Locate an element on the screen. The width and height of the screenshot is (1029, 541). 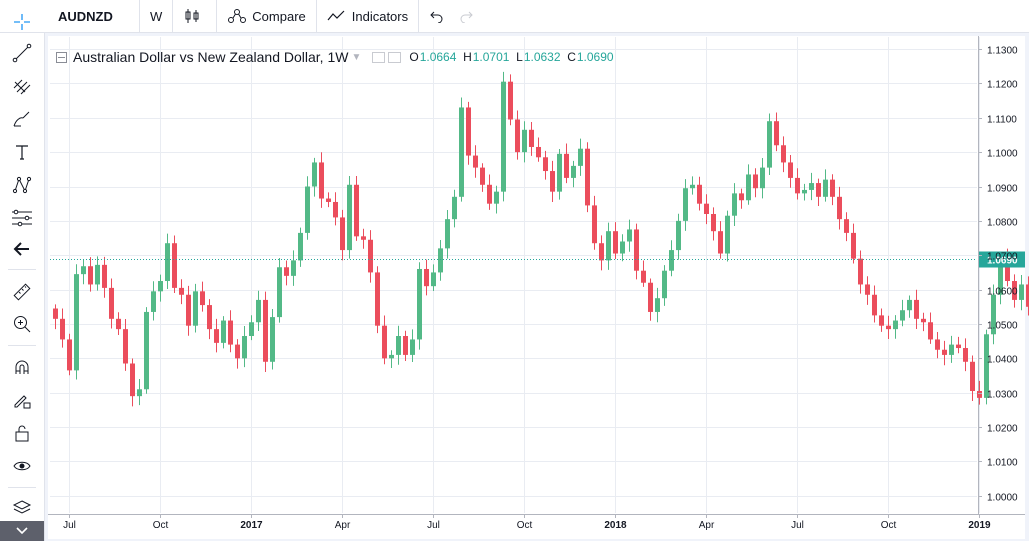
brush-icon is located at coordinates (21, 119).